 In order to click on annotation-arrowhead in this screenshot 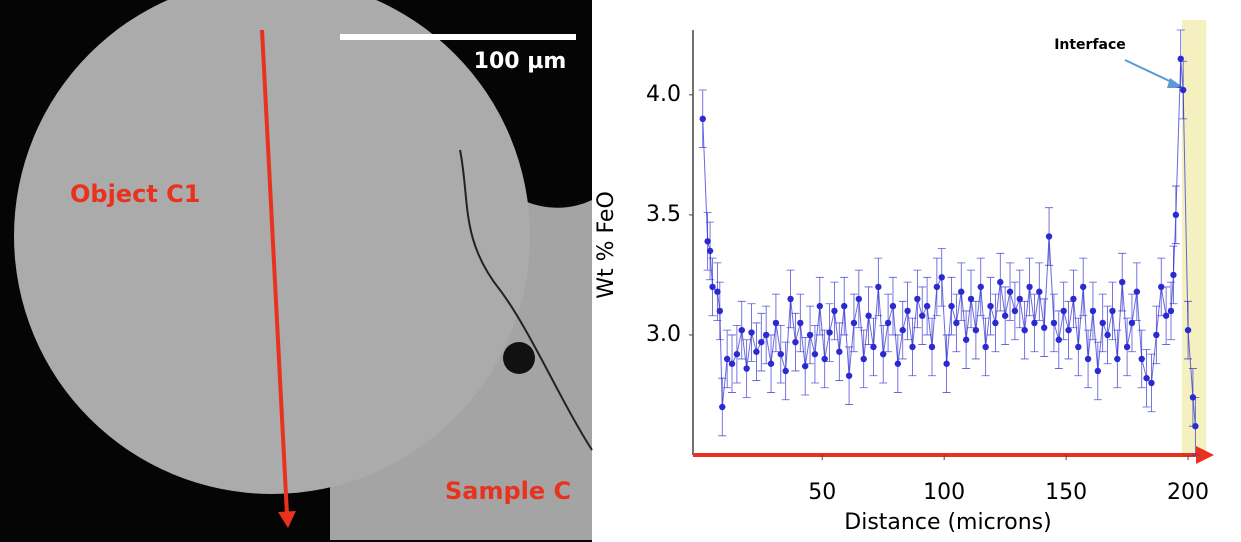, I will do `click(1175, 83)`.